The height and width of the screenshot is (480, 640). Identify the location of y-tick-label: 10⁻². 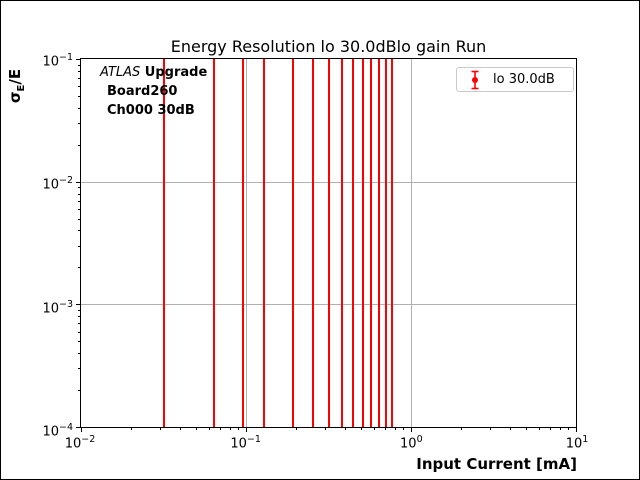
(57, 184).